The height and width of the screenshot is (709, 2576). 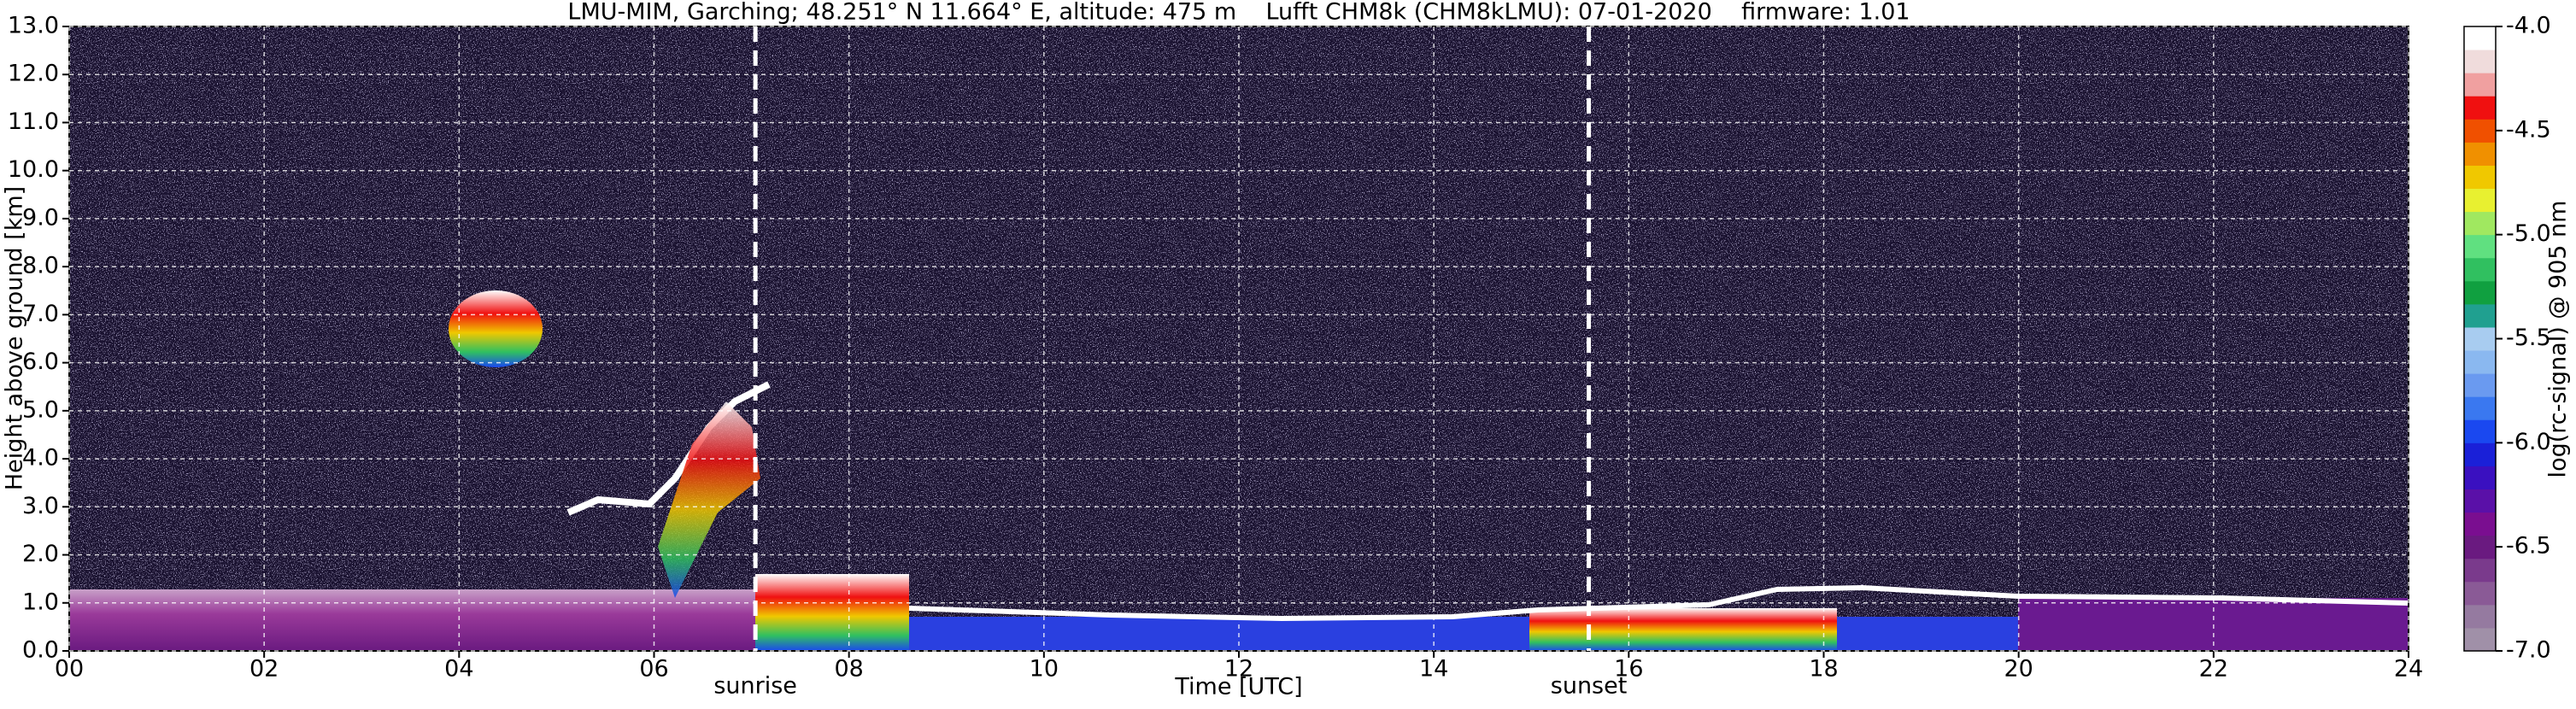 I want to click on x-tick-label: 14, so click(x=1433, y=669).